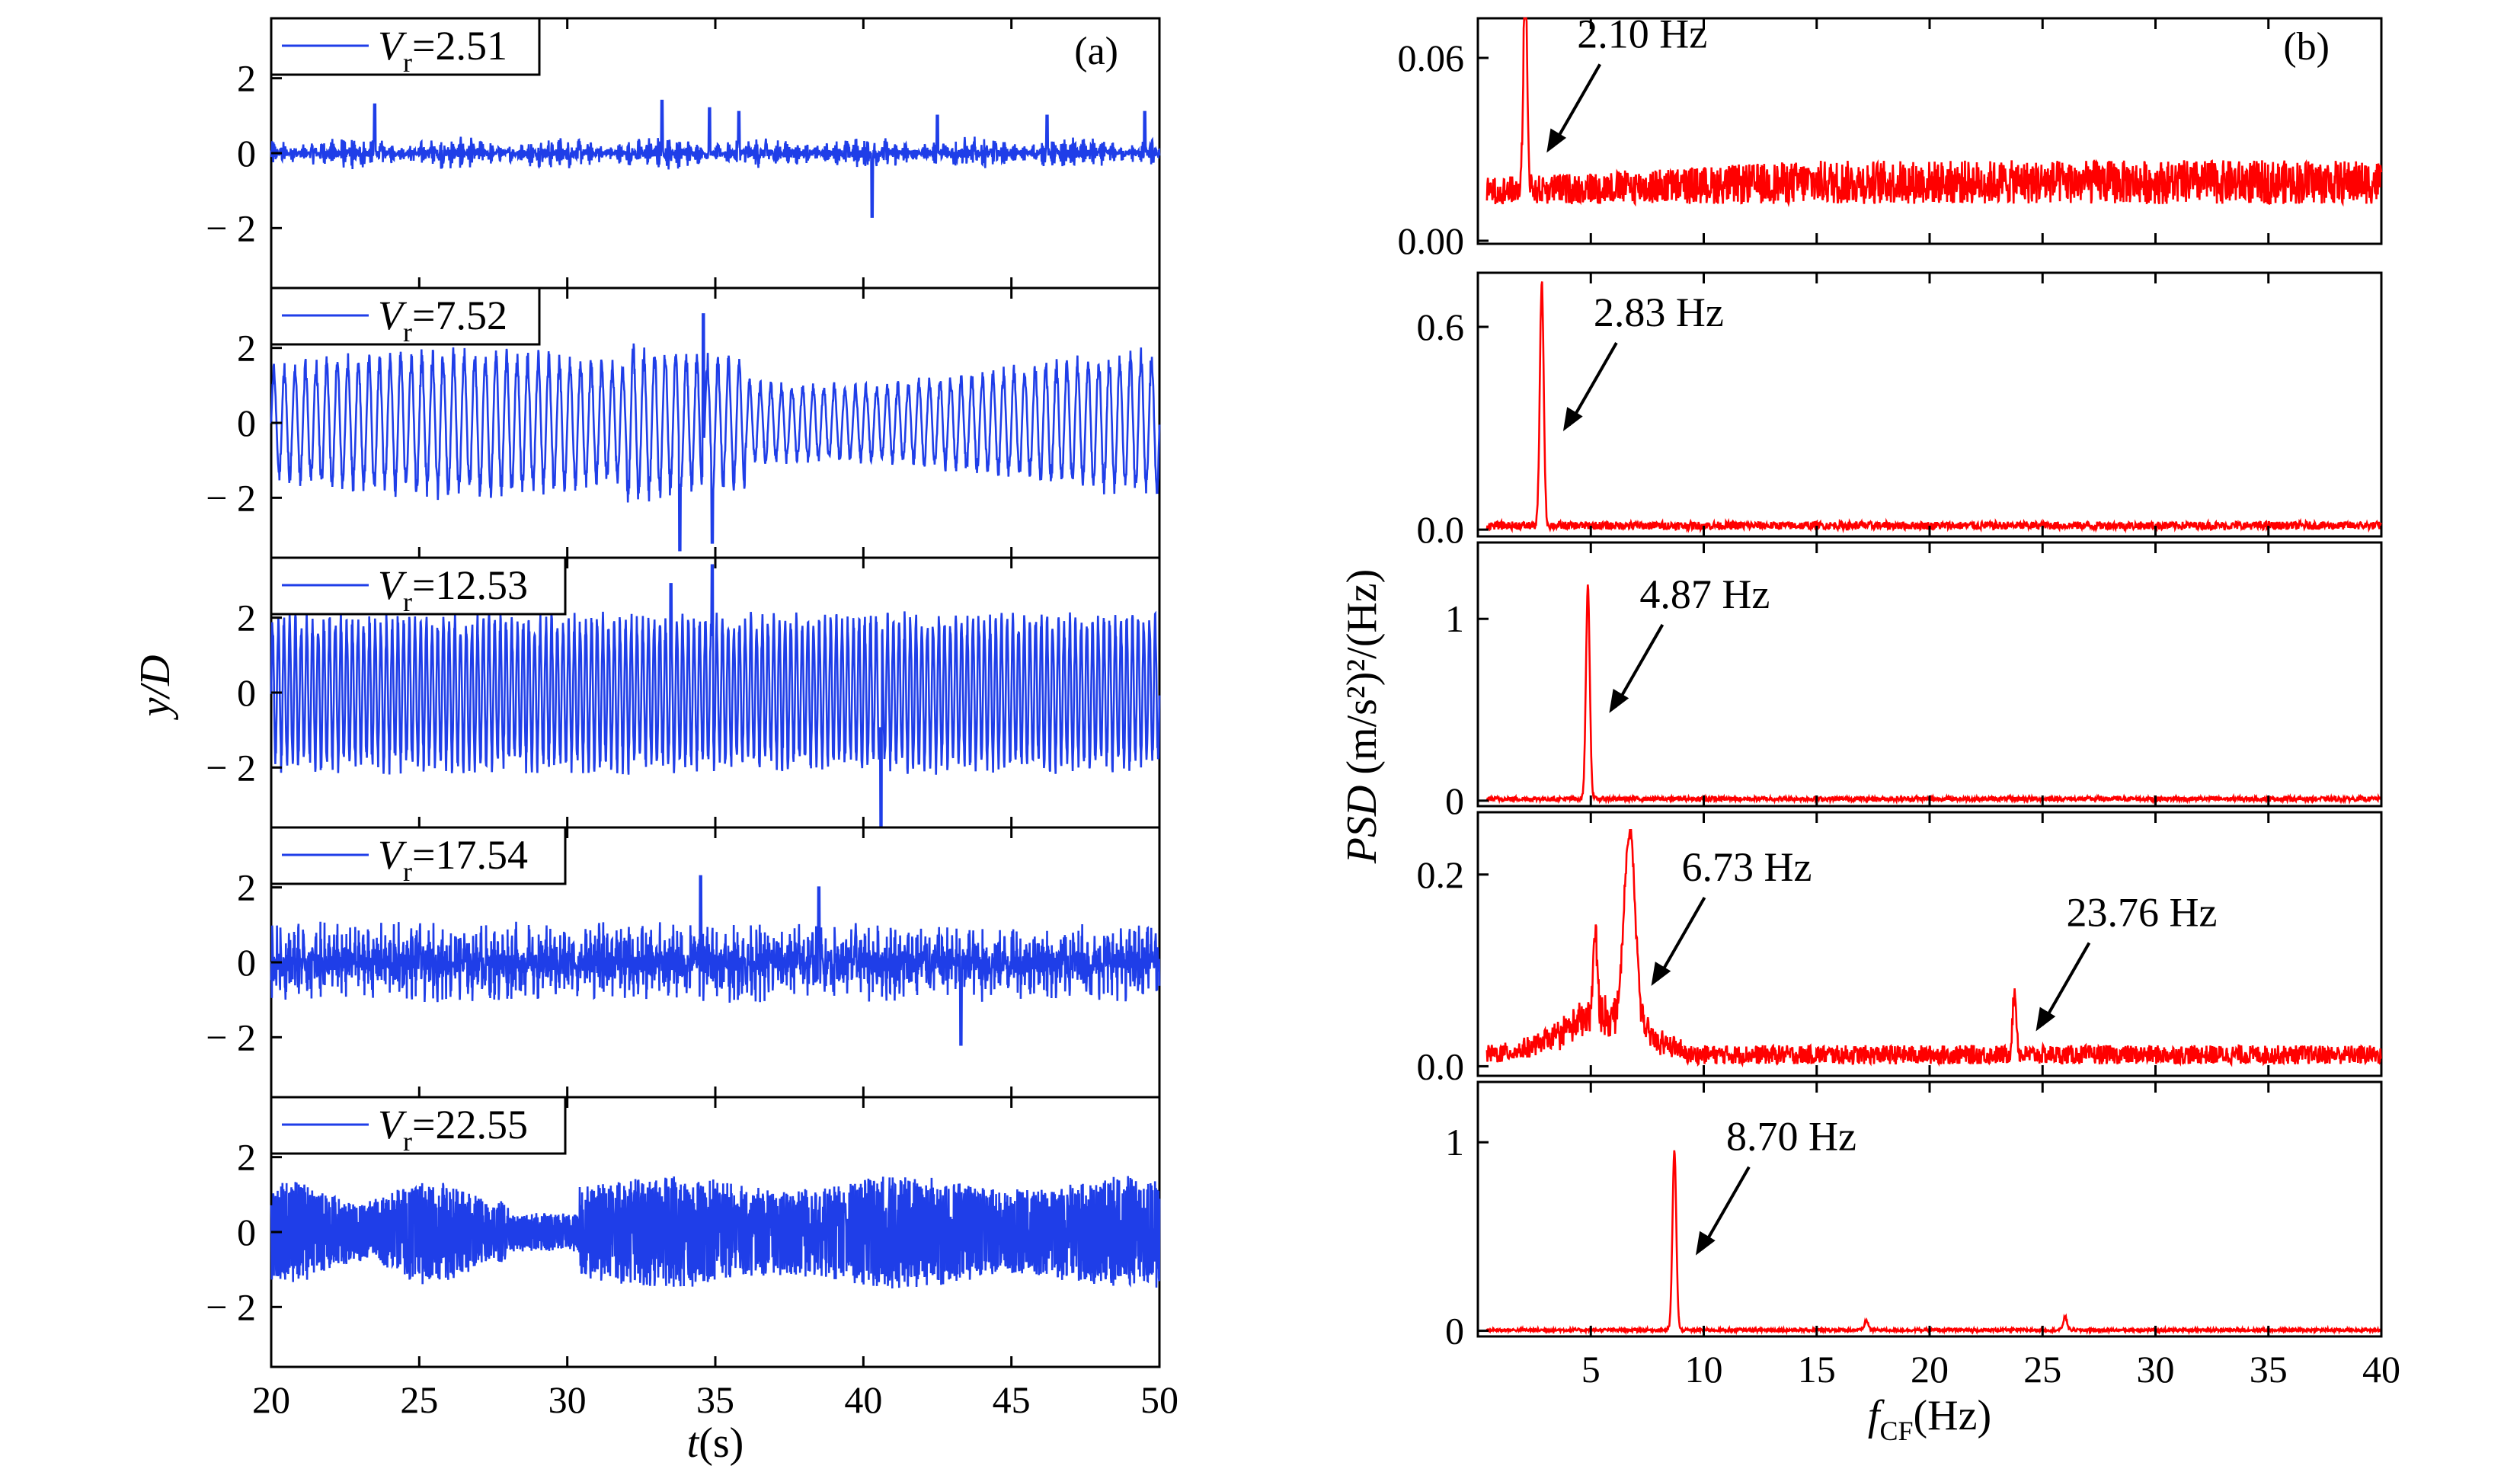 This screenshot has width=2520, height=1469. Describe the element at coordinates (1775, 1185) in the screenshot. I see `peak-annotation: 8.70 Hz` at that location.